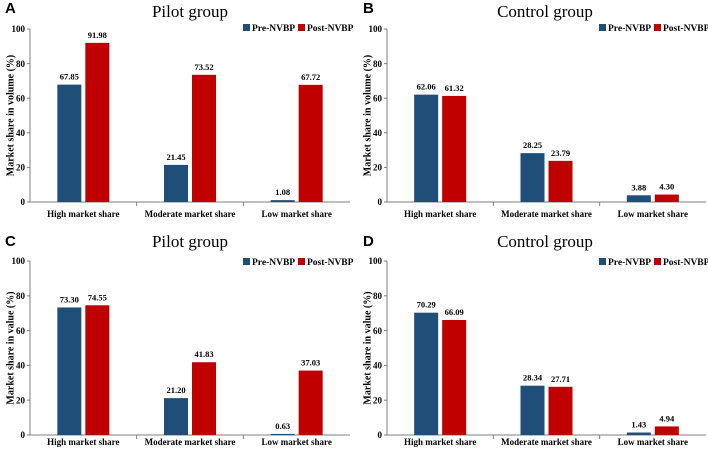  What do you see at coordinates (203, 354) in the screenshot?
I see `data-label: 41.83` at bounding box center [203, 354].